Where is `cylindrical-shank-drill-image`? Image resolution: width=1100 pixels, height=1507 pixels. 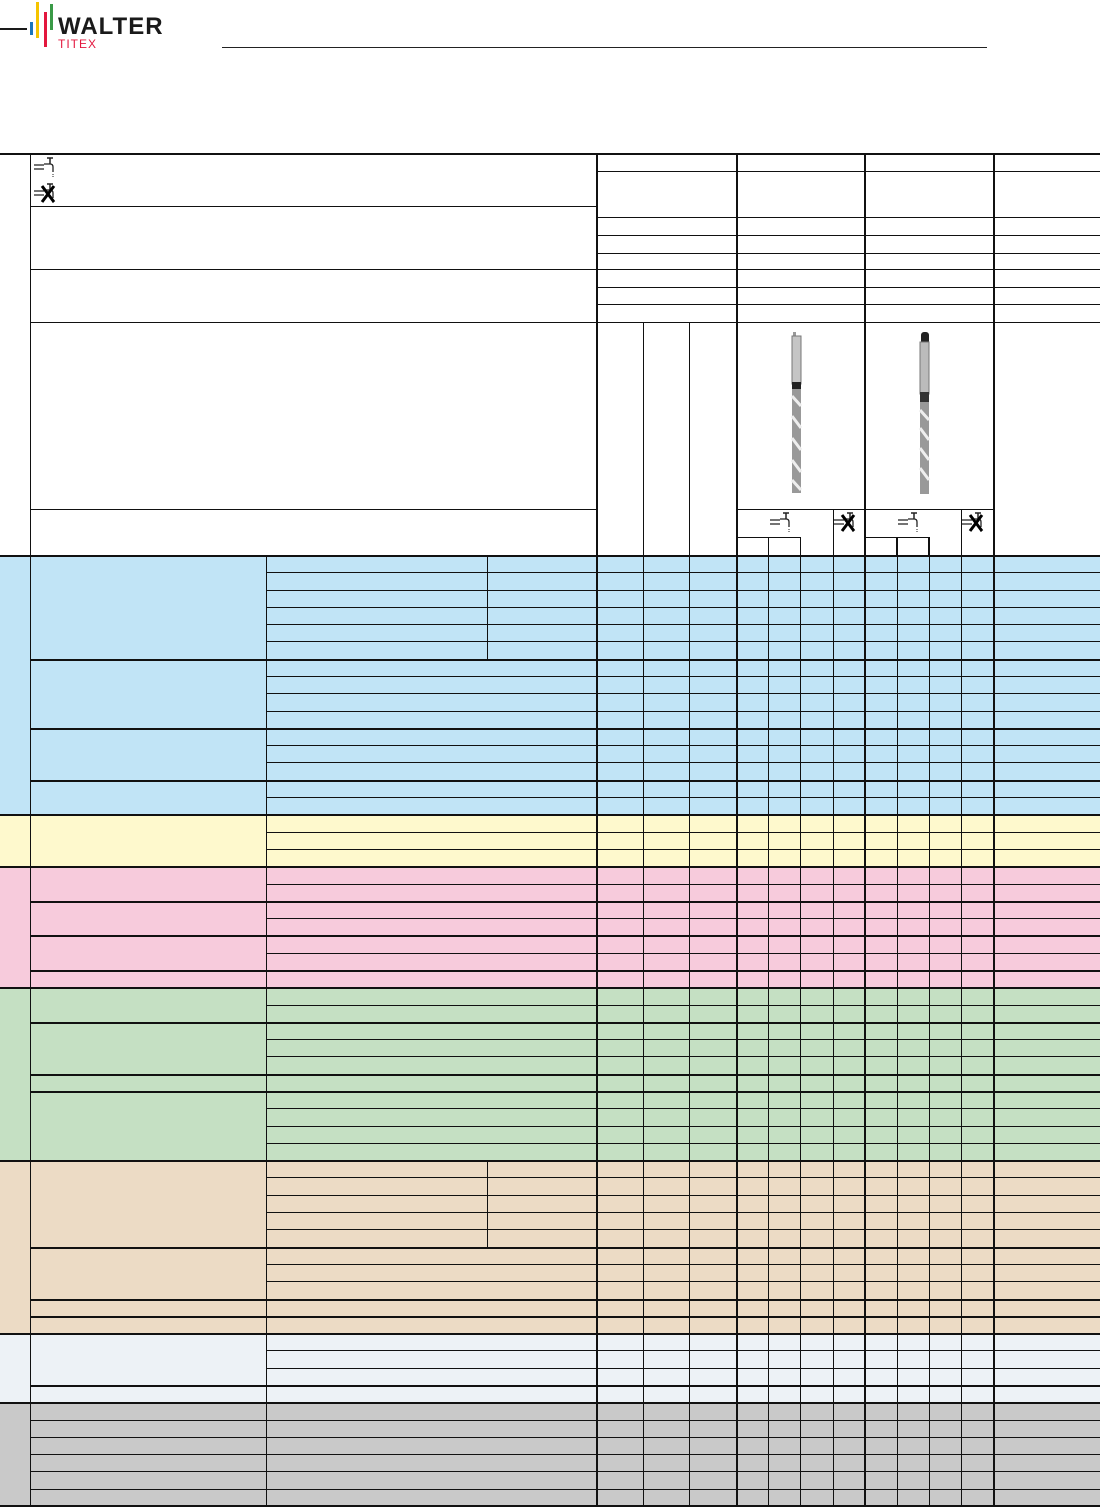 cylindrical-shank-drill-image is located at coordinates (798, 417).